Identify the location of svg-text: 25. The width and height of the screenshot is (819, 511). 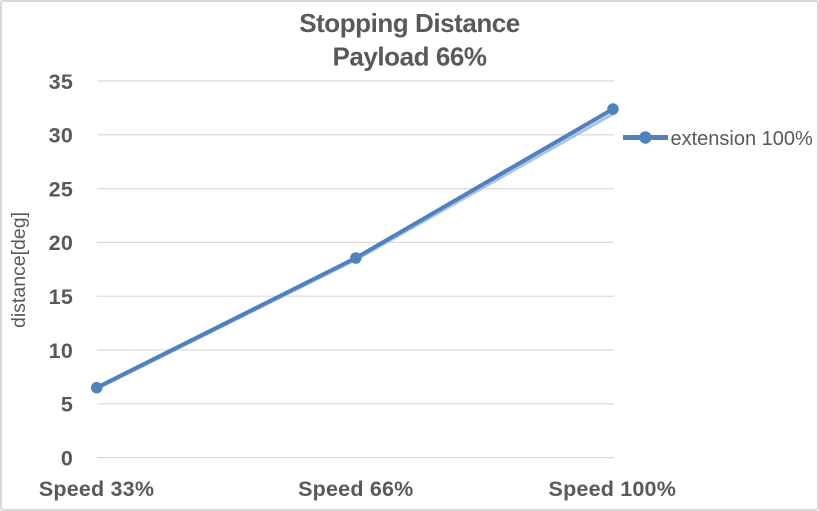
(61, 189).